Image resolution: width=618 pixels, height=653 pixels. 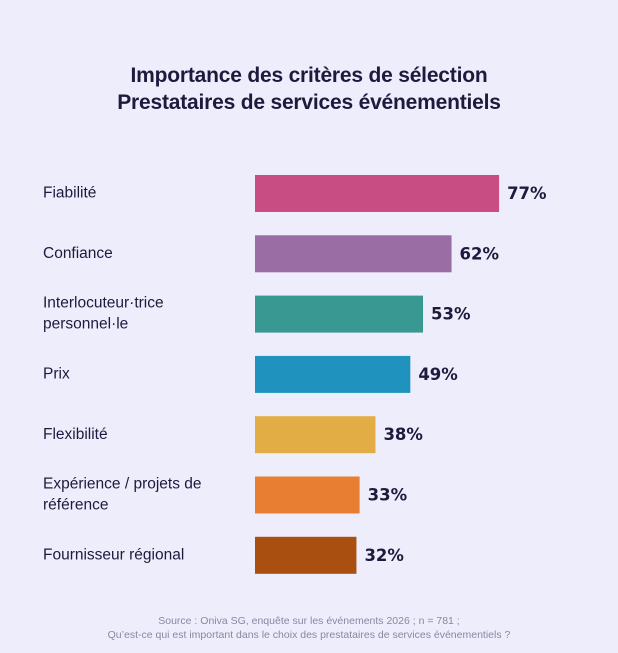 I want to click on chart-subtitle-line-2: Prestataires de services événementiels, so click(x=309, y=102).